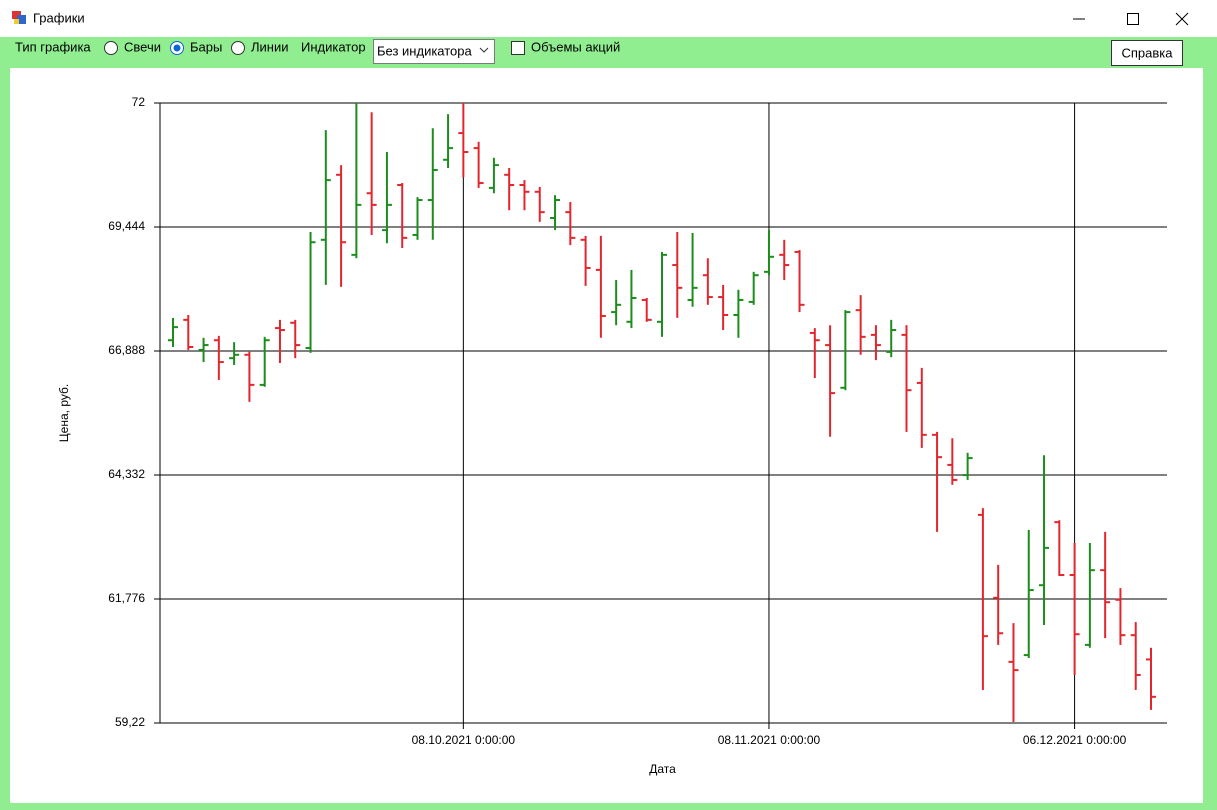  What do you see at coordinates (177, 48) in the screenshot?
I see `radio-dot` at bounding box center [177, 48].